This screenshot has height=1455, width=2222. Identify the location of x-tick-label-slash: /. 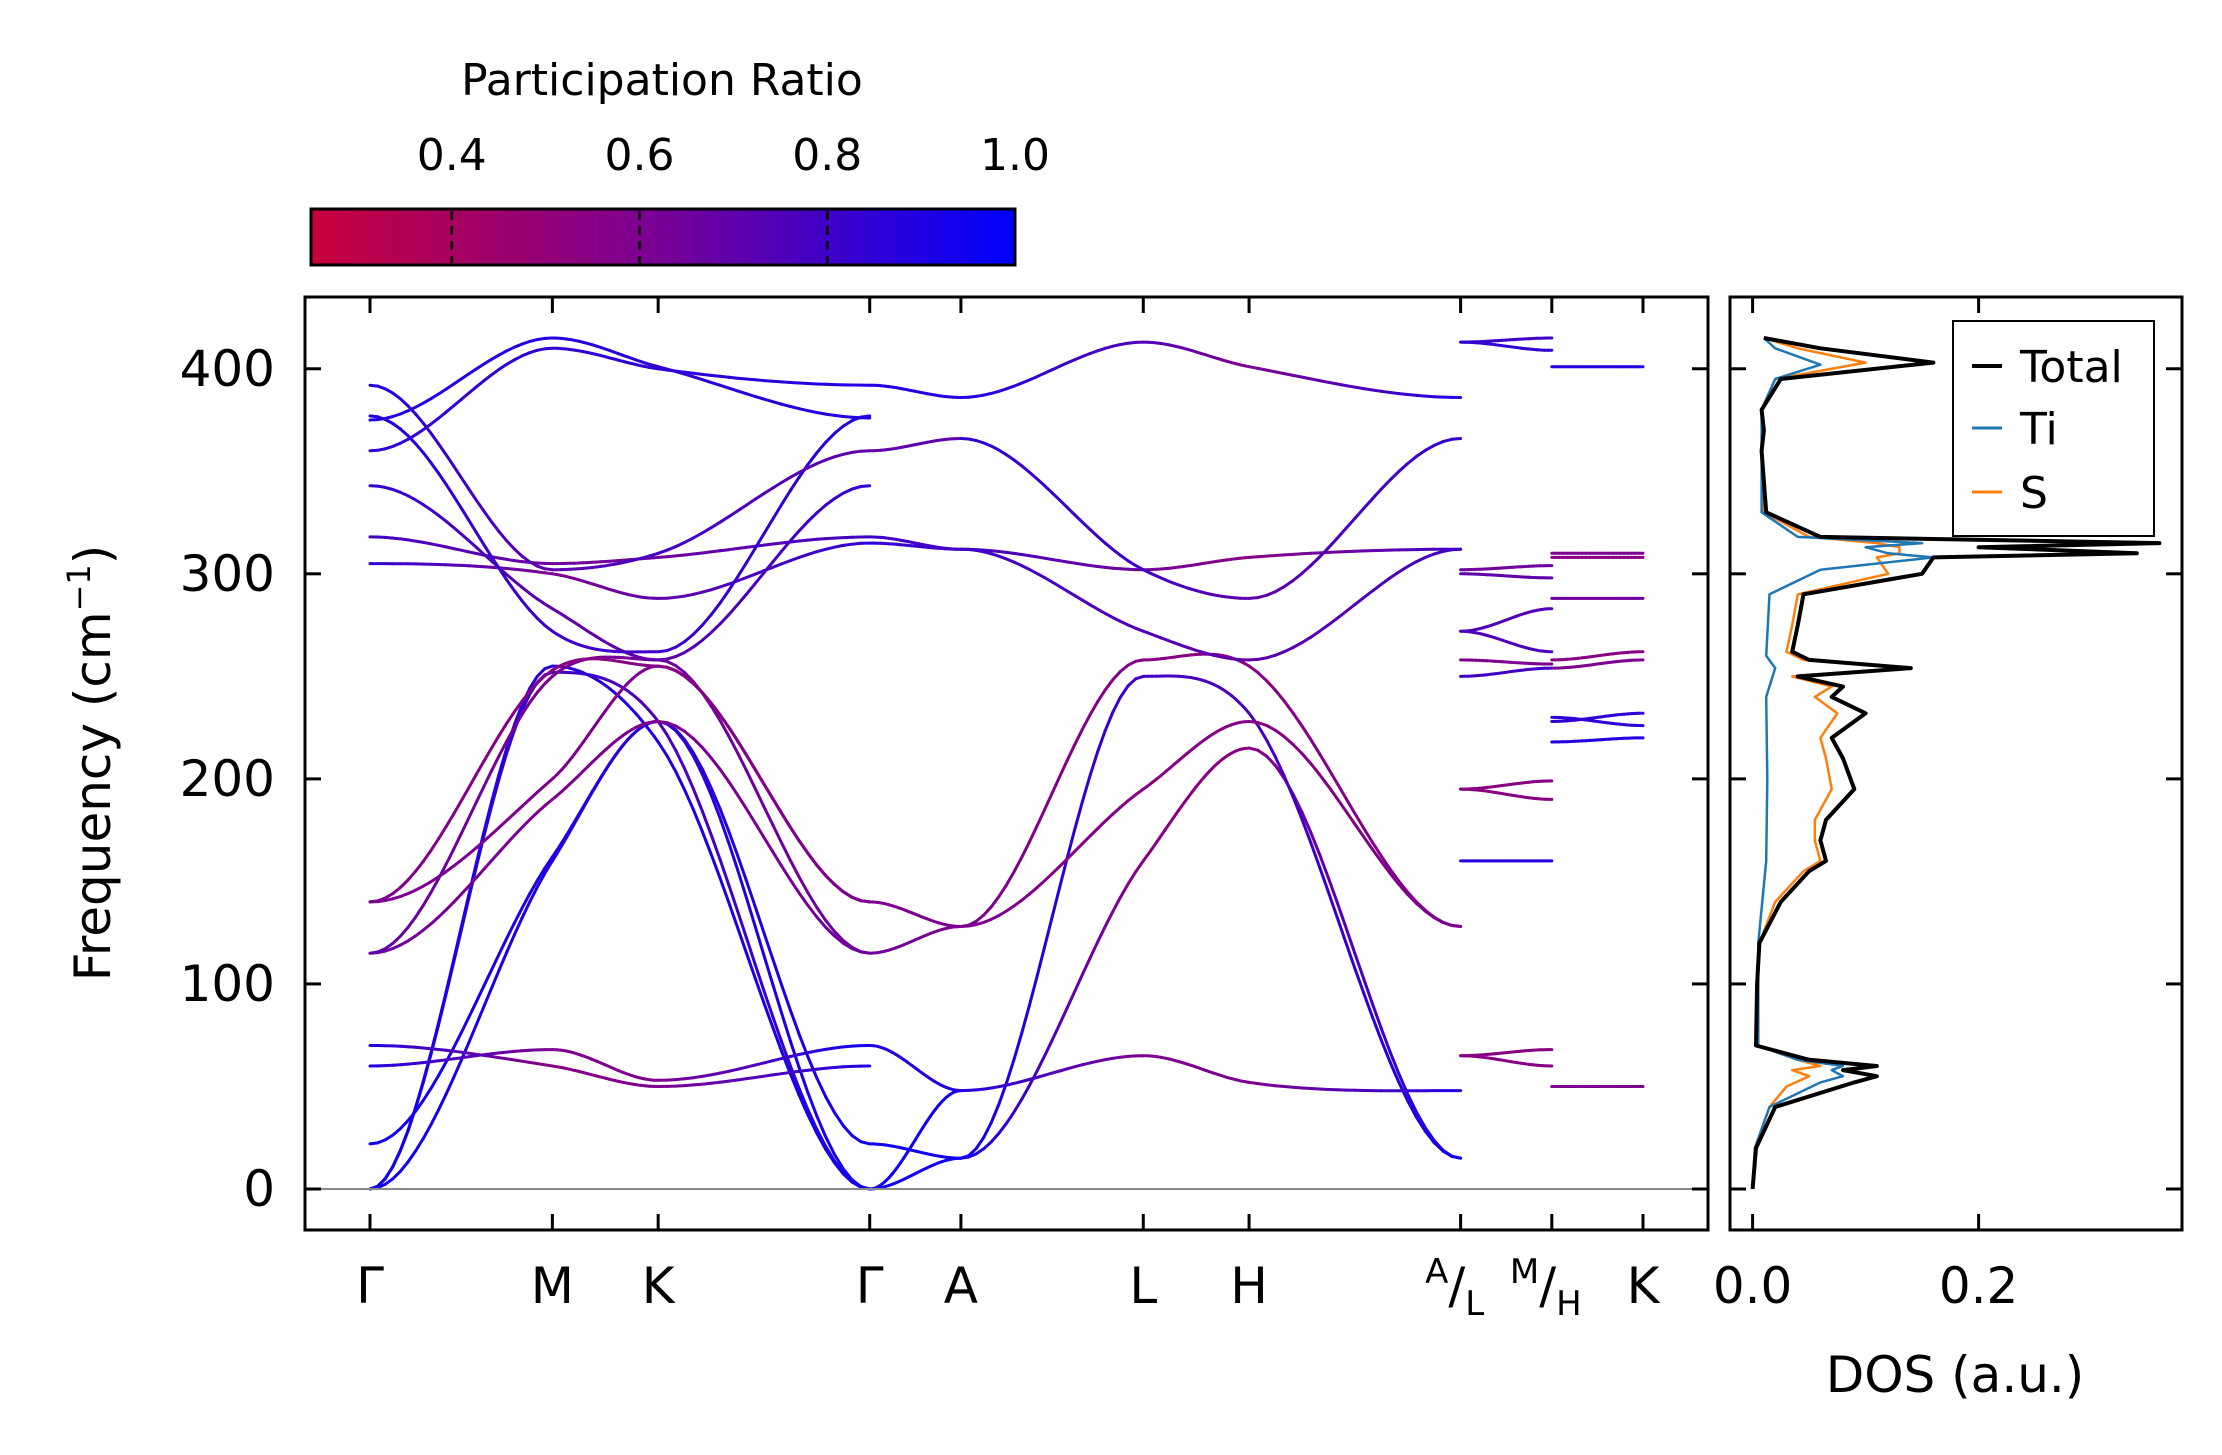
(1547, 1286).